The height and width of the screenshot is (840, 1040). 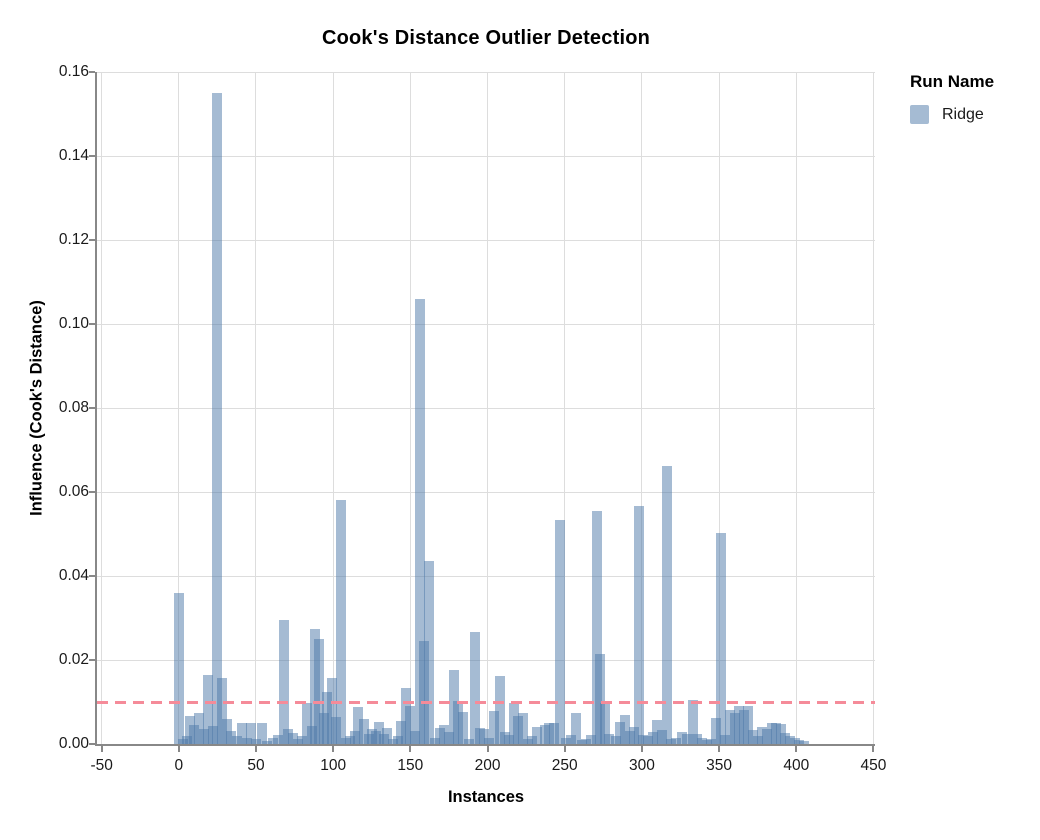 What do you see at coordinates (486, 702) in the screenshot?
I see `threshold-line` at bounding box center [486, 702].